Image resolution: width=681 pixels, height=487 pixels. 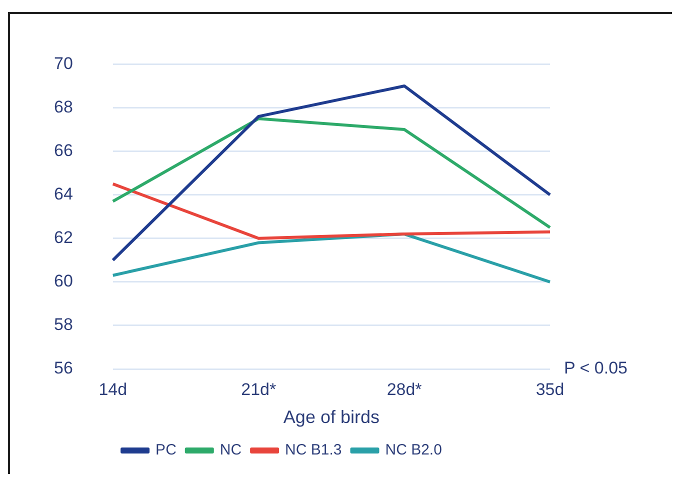 I want to click on legend-label: NC, so click(x=231, y=450).